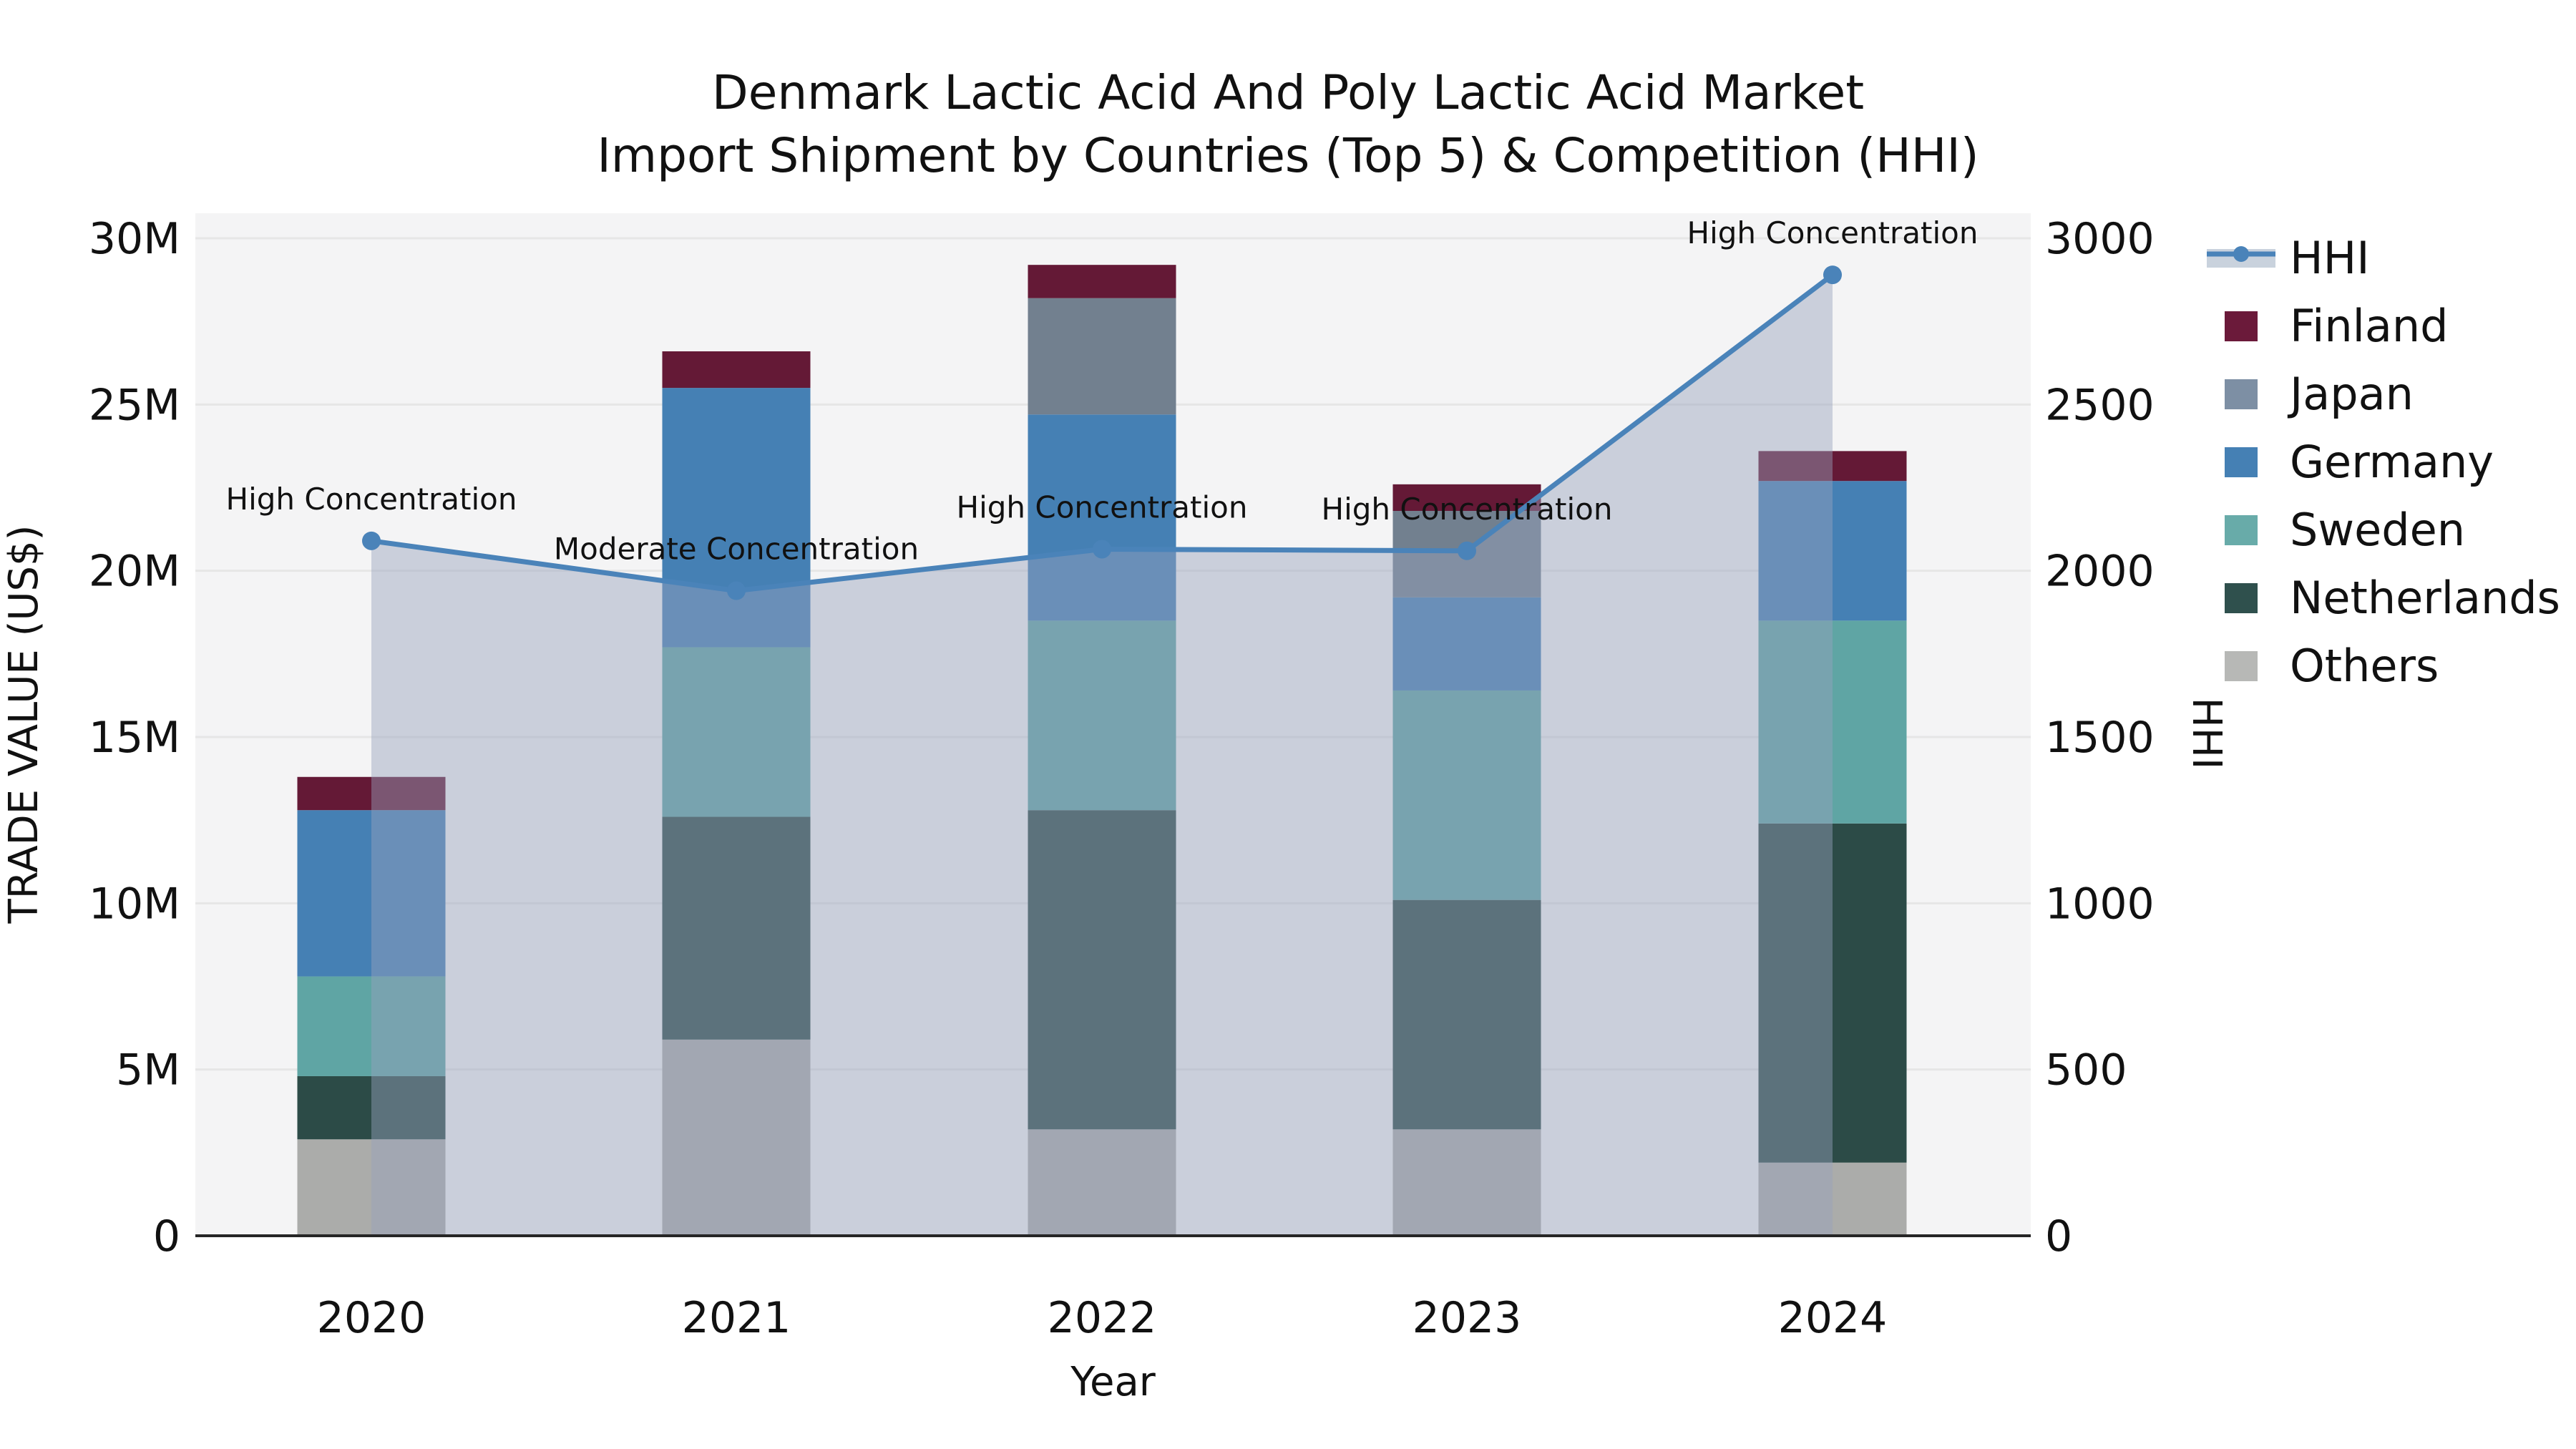  What do you see at coordinates (1102, 1318) in the screenshot?
I see `x-tick-2022: 2022` at bounding box center [1102, 1318].